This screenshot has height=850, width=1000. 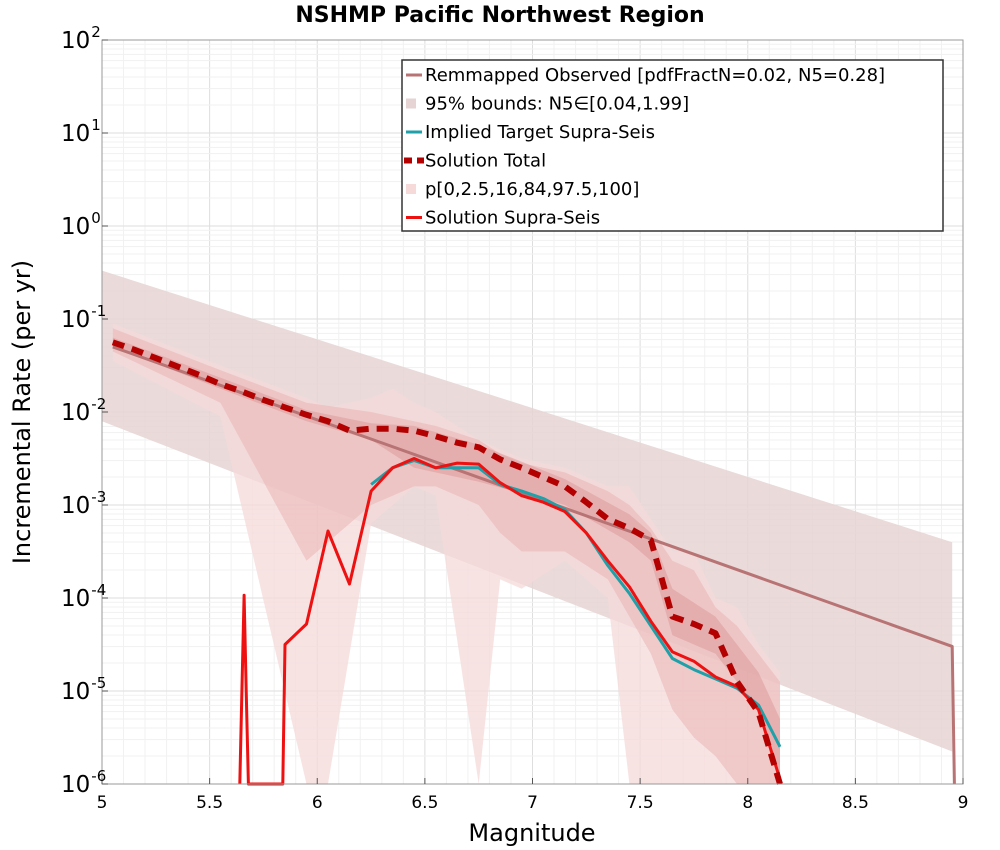 What do you see at coordinates (411, 189) in the screenshot?
I see `legend-swatch-percentile` at bounding box center [411, 189].